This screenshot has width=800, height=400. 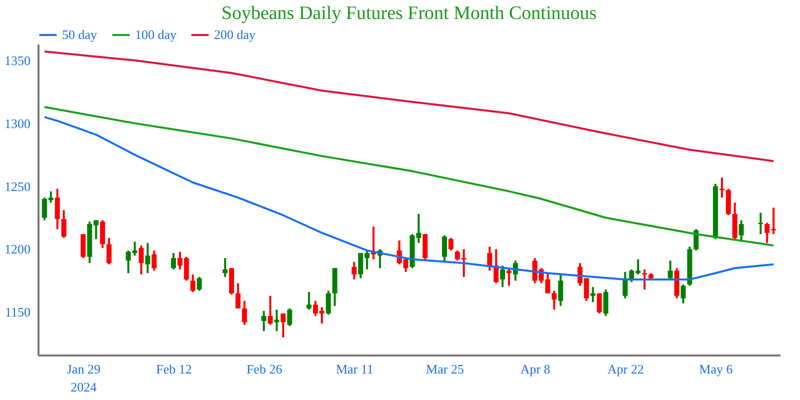 I want to click on y-tick-label: 1250, so click(x=17, y=186).